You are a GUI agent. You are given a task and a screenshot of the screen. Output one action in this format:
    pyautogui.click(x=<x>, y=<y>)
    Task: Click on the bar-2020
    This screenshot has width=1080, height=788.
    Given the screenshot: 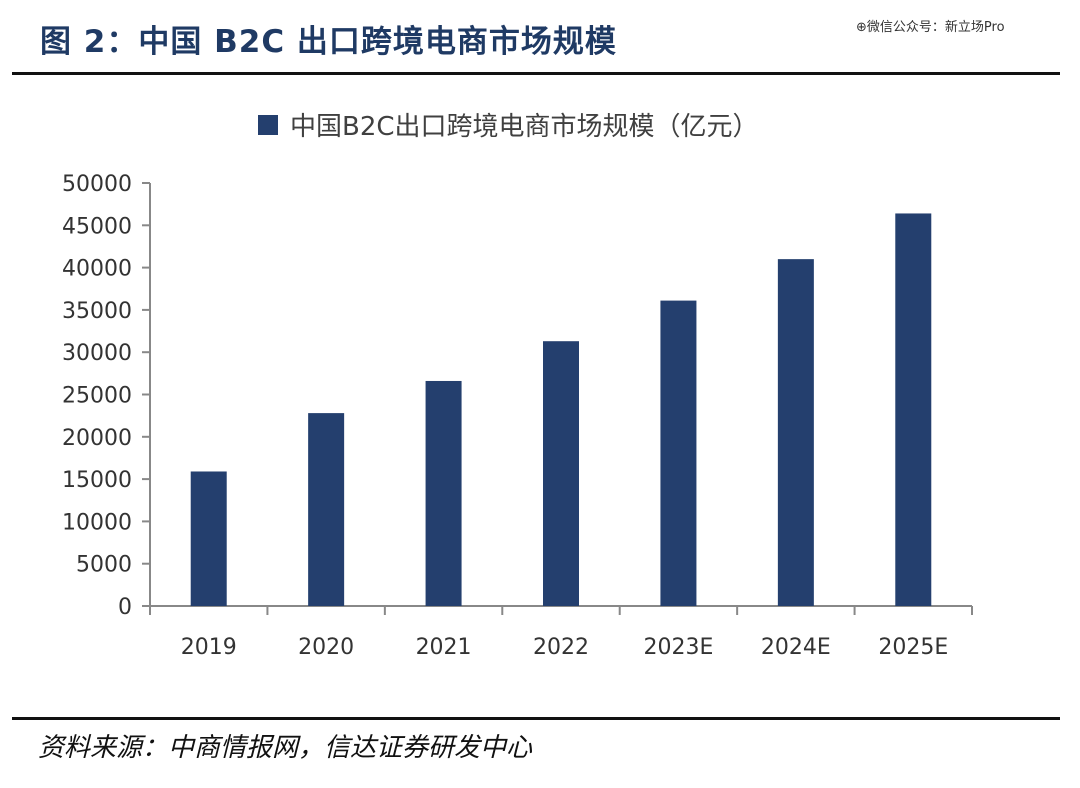 What is the action you would take?
    pyautogui.click(x=326, y=509)
    